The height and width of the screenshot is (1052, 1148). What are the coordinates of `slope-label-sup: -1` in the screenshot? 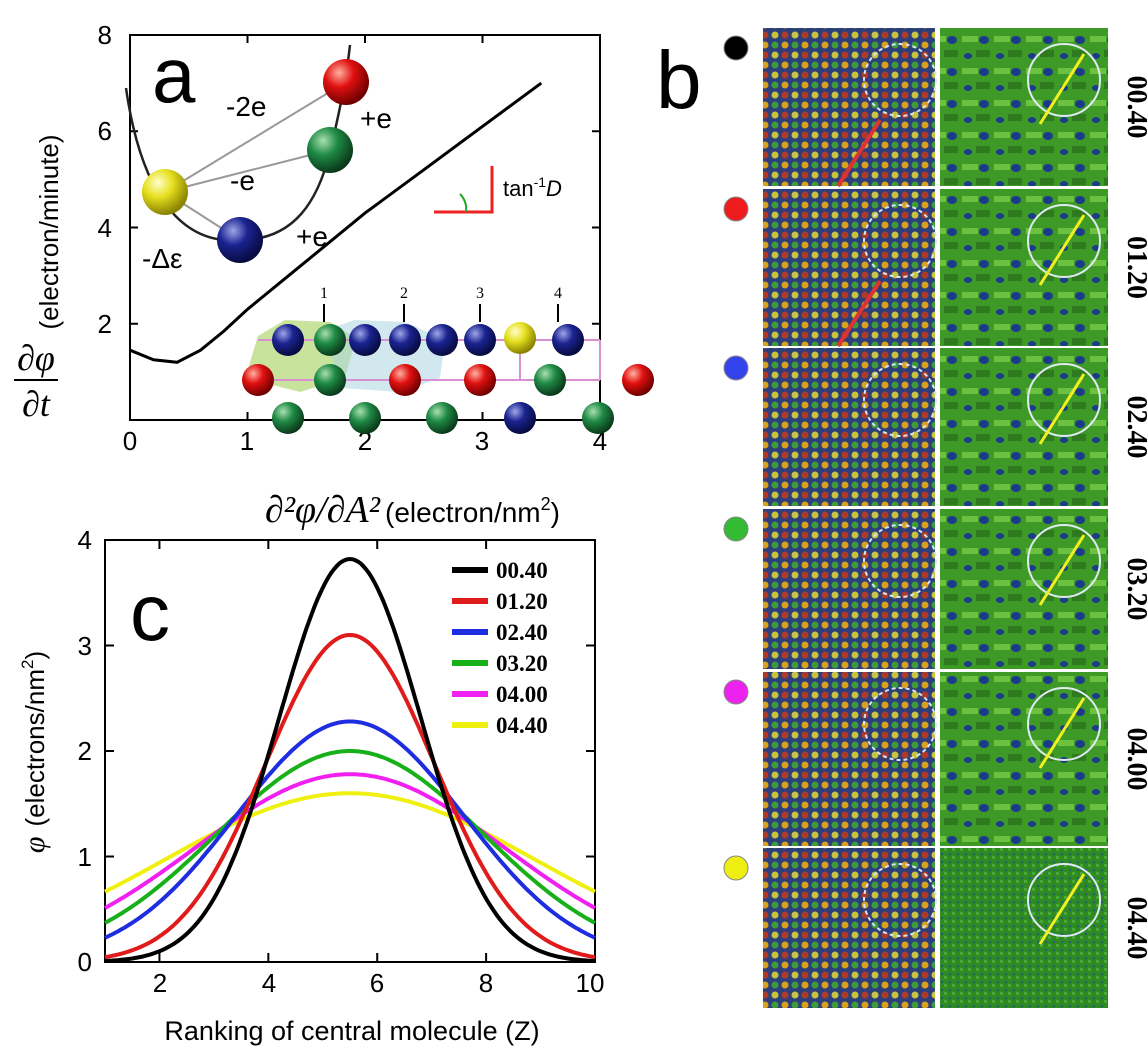 It's located at (540, 182).